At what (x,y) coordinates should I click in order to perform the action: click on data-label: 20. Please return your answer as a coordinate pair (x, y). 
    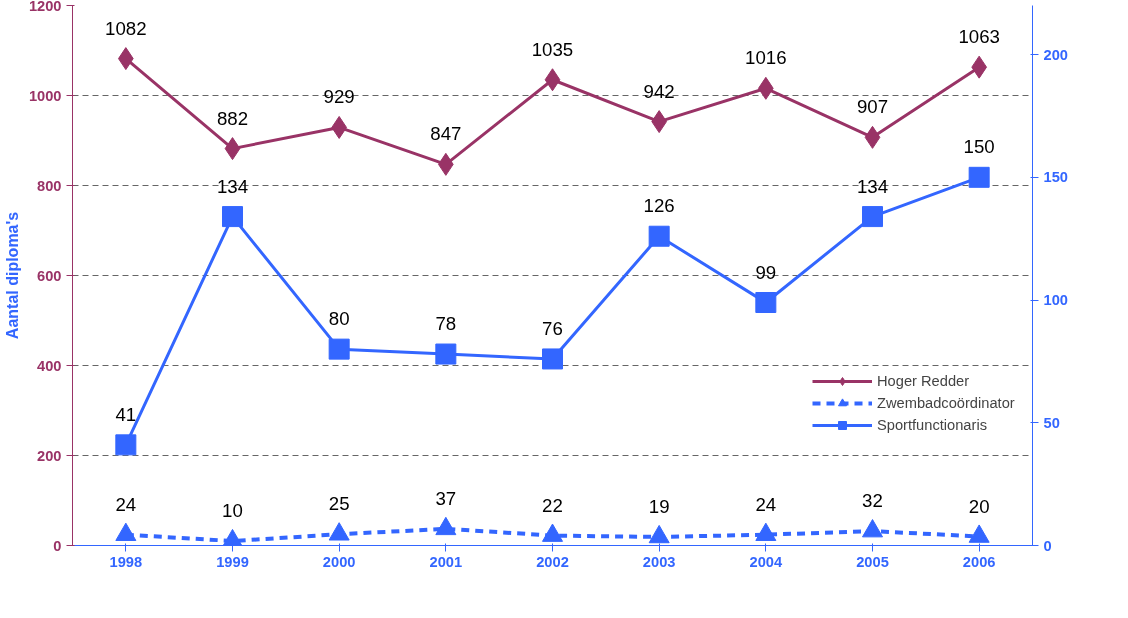
    Looking at the image, I should click on (979, 506).